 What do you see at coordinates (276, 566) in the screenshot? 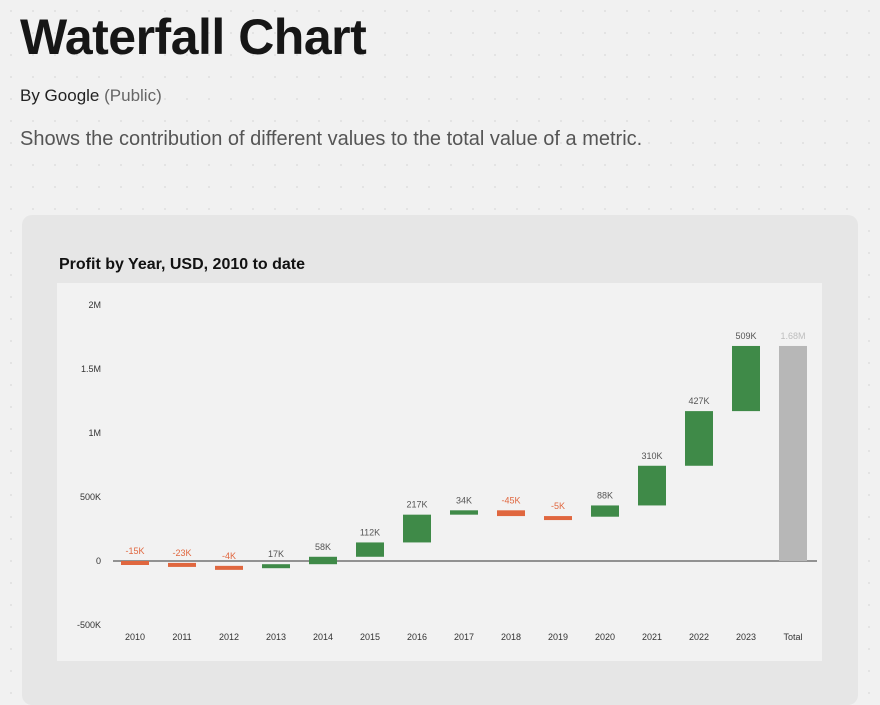
I see `bar-2013` at bounding box center [276, 566].